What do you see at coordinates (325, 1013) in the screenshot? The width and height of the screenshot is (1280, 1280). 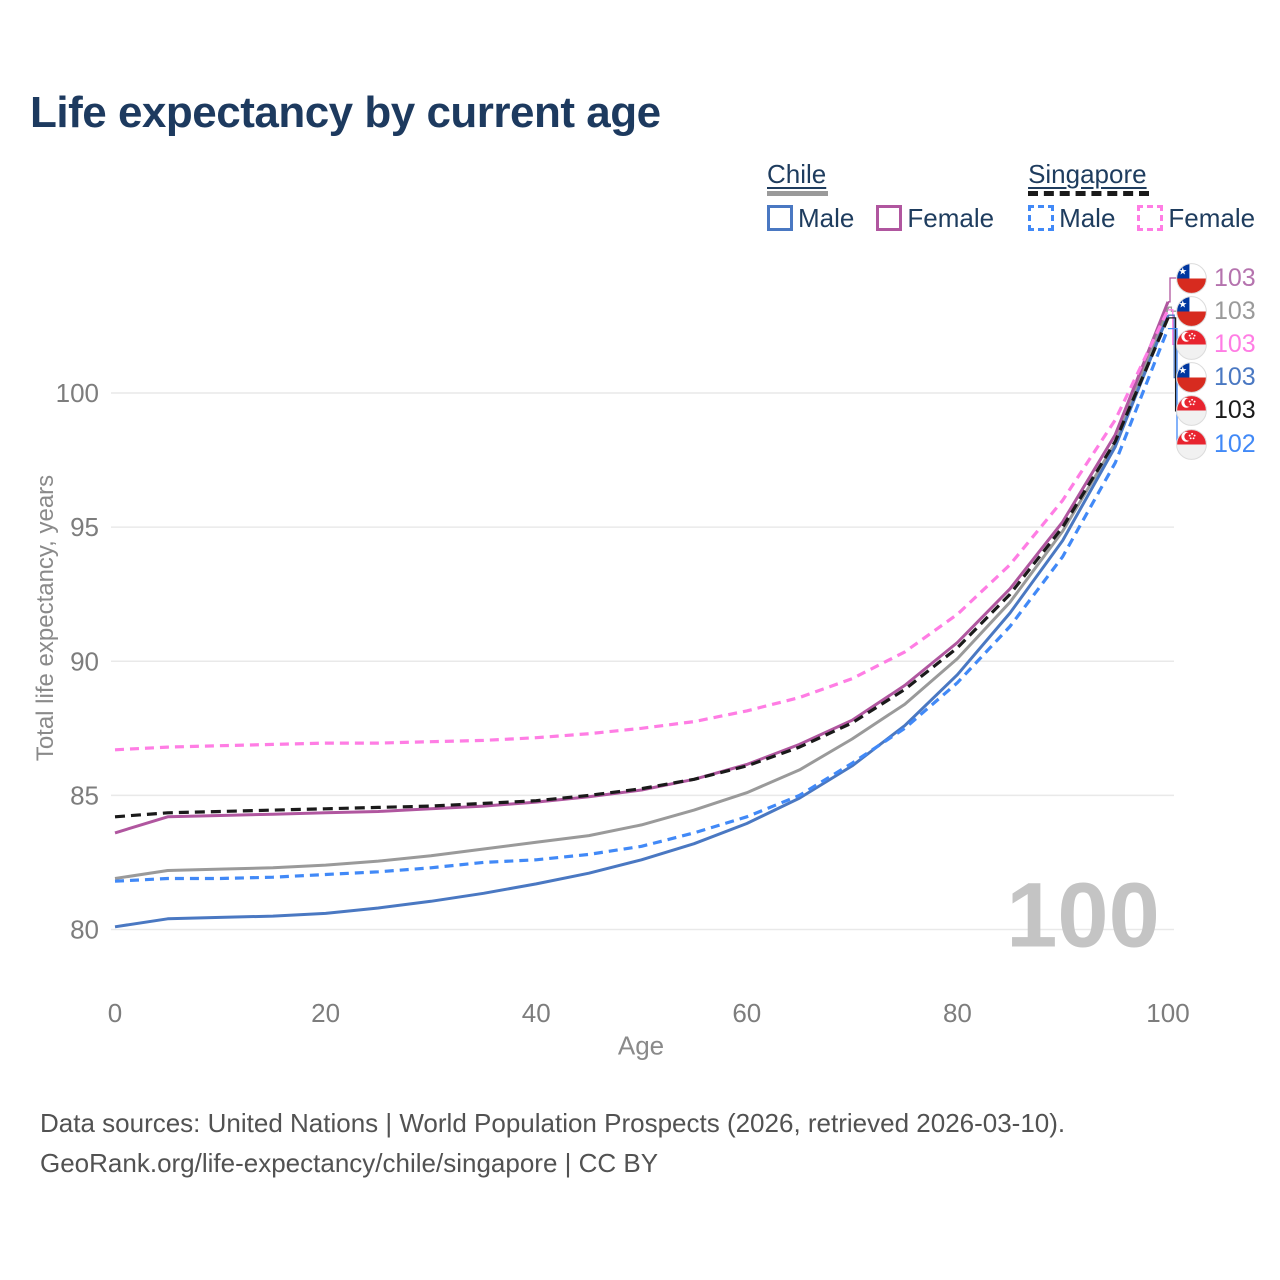 I see `x-tick-label-20: 20` at bounding box center [325, 1013].